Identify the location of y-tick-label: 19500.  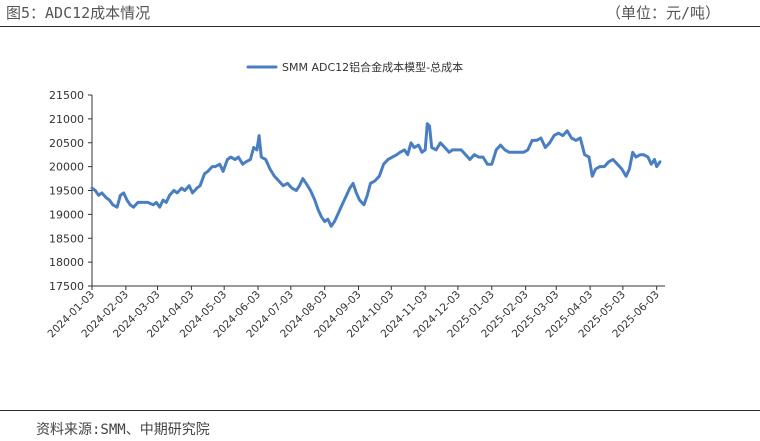
(66, 191).